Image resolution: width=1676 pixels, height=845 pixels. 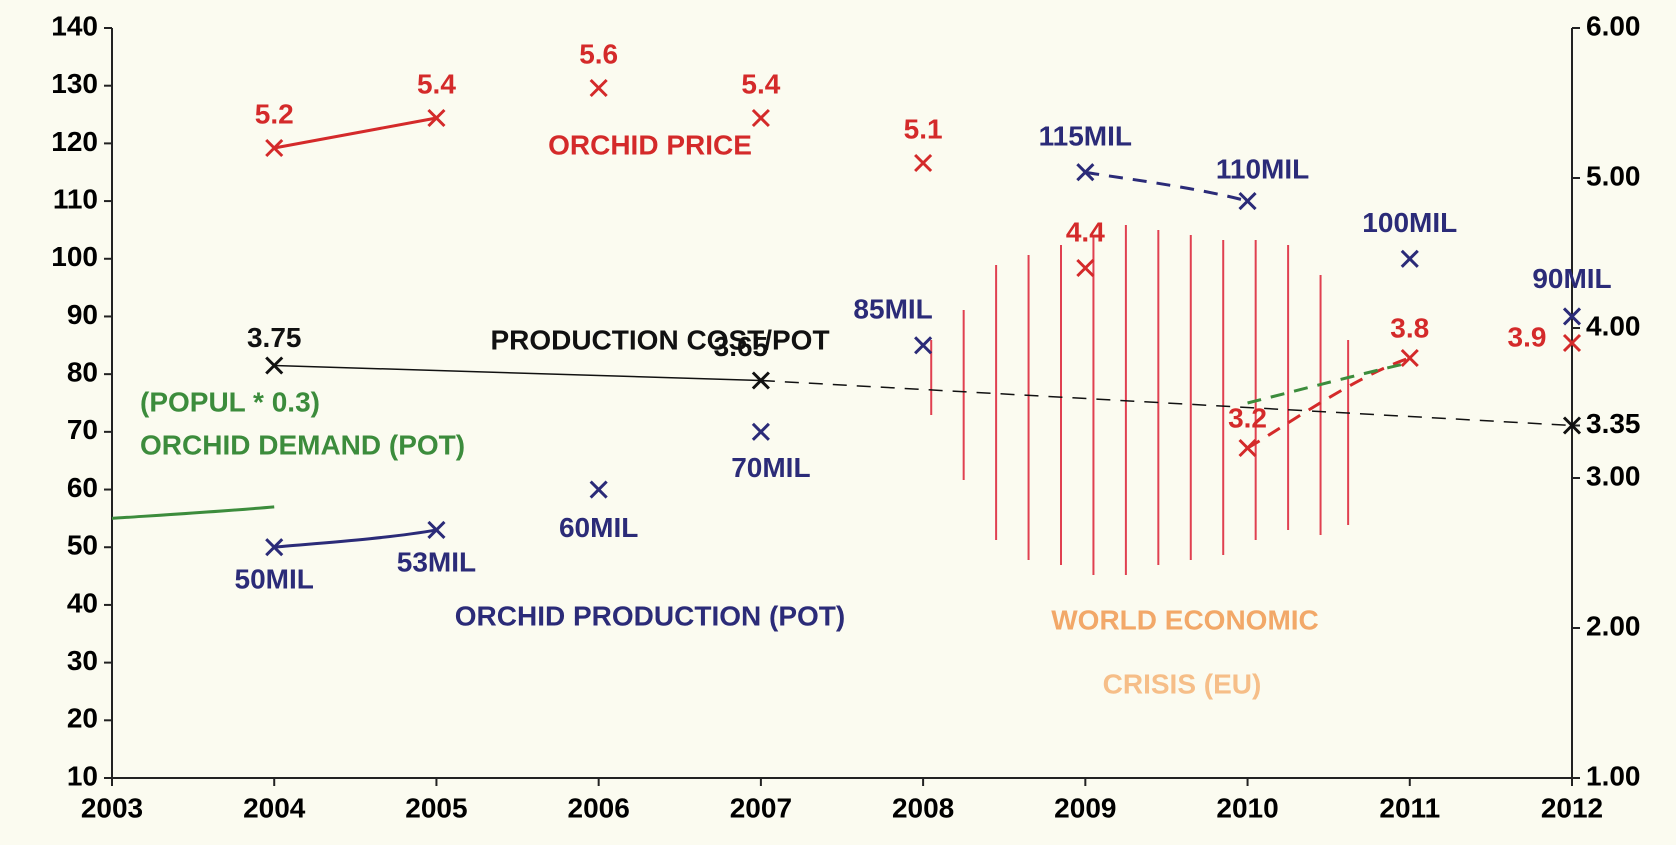 I want to click on x-tick-label: 2005, so click(x=436, y=807).